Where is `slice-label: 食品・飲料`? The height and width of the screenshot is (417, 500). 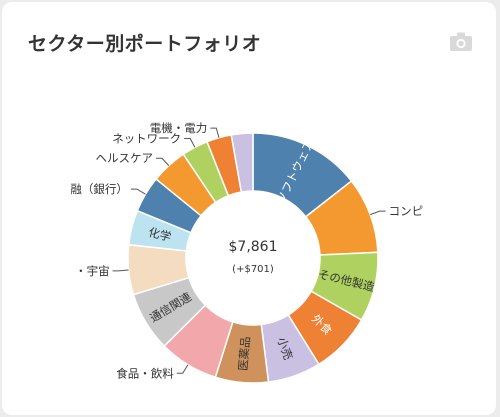 slice-label: 食品・飲料 is located at coordinates (145, 373).